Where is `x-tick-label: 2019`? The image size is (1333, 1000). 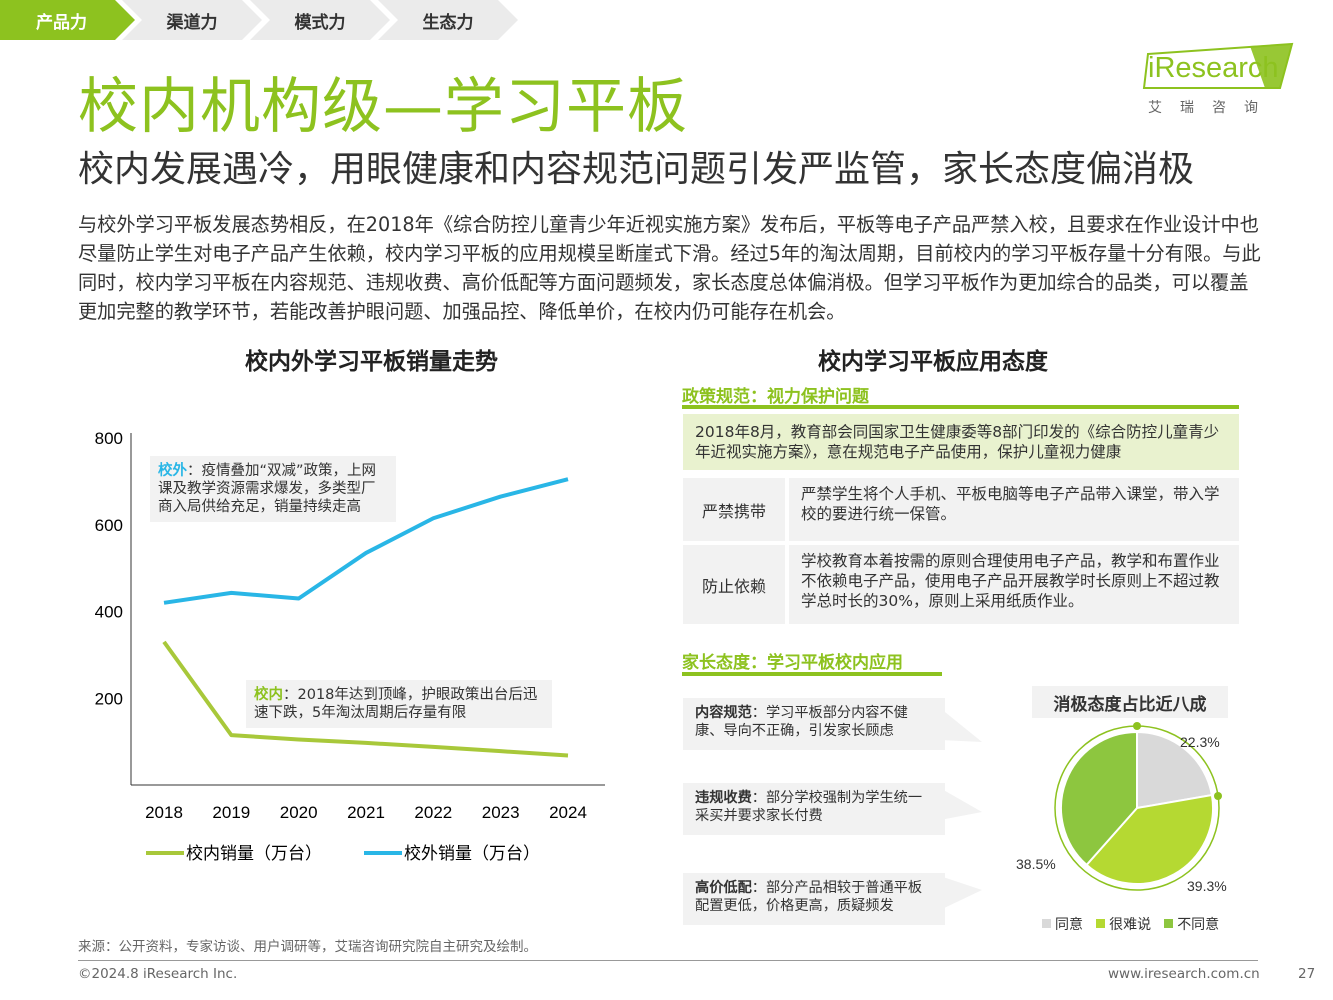
x-tick-label: 2019 is located at coordinates (231, 812).